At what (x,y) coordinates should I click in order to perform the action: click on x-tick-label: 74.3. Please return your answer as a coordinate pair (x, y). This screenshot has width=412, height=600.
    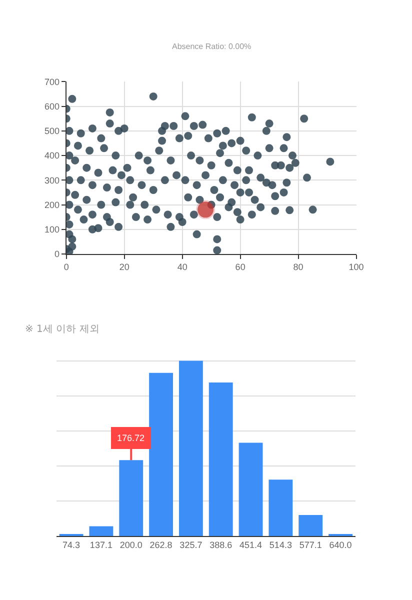
    Looking at the image, I should click on (71, 545).